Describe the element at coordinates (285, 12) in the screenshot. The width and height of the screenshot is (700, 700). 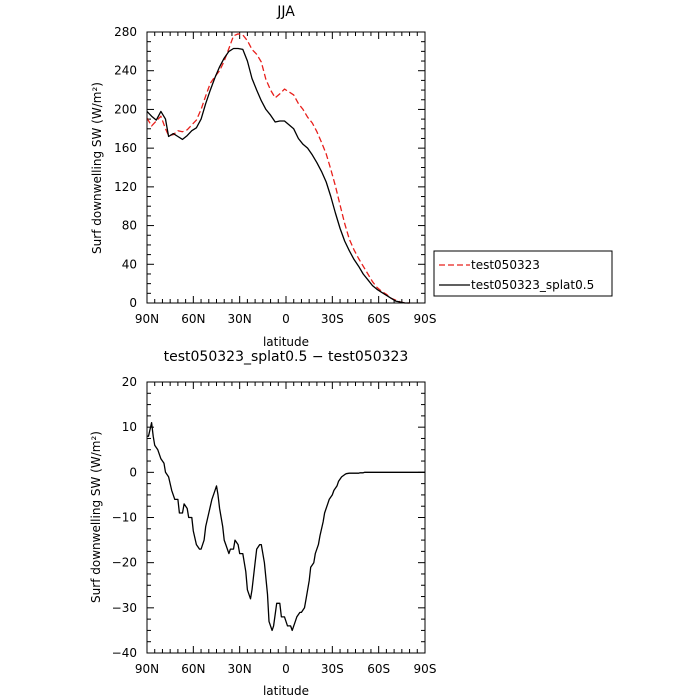
I see `chart-title: JJA` at that location.